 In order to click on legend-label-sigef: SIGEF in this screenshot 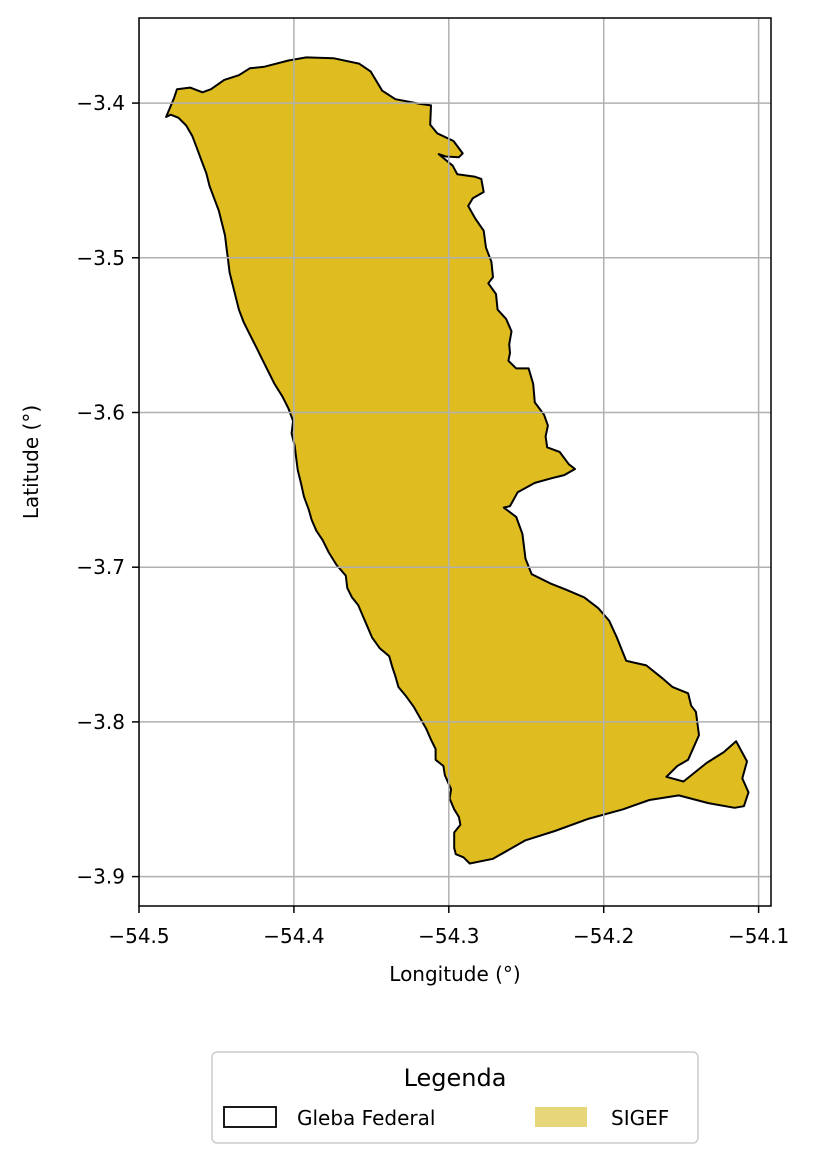, I will do `click(640, 1118)`.